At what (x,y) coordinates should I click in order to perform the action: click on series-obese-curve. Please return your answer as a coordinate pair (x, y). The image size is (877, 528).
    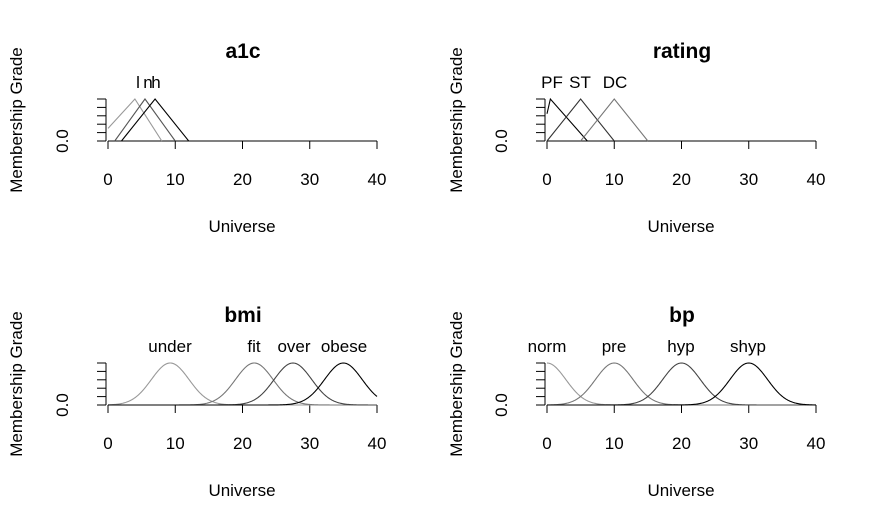
    Looking at the image, I should click on (243, 384).